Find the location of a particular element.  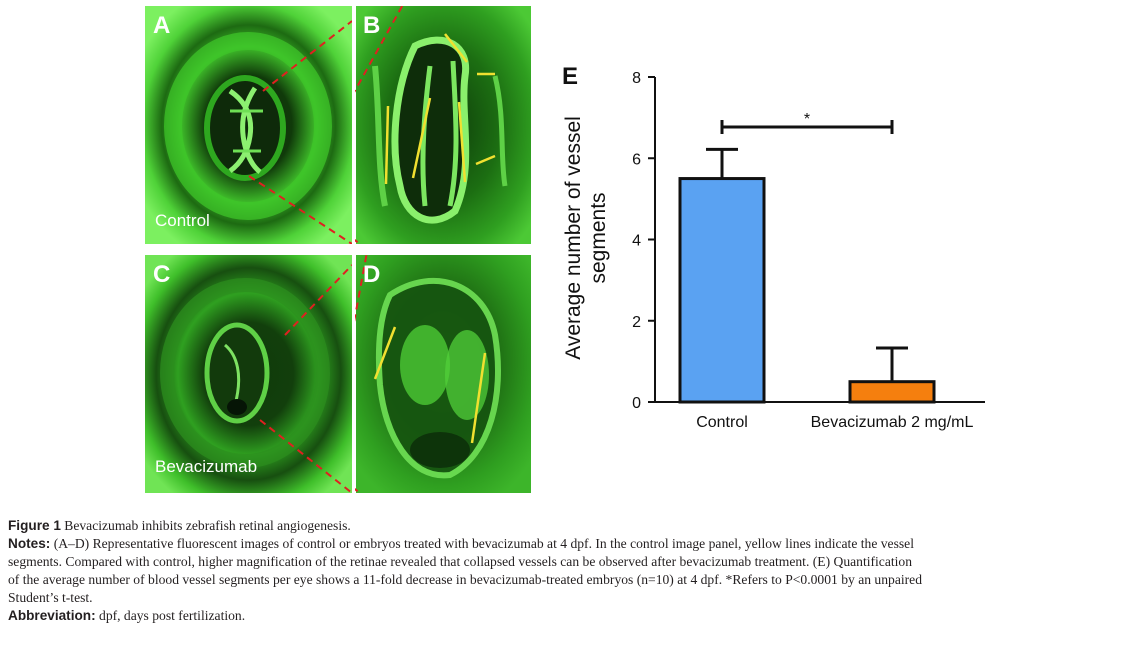

panel-c-bevacizumab-image: C Bevacizumab is located at coordinates (248, 374).